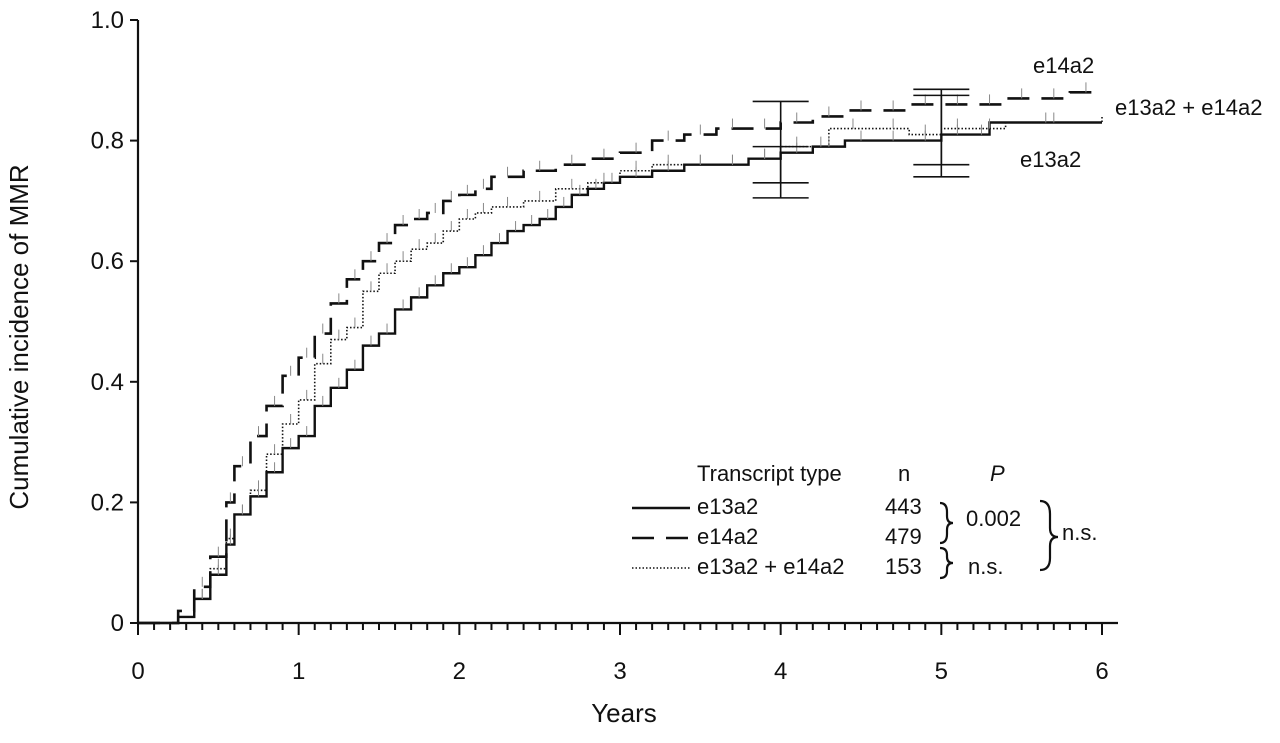 This screenshot has height=743, width=1280. Describe the element at coordinates (19, 336) in the screenshot. I see `y-axis-title: Cumulative incidence of MMR` at that location.